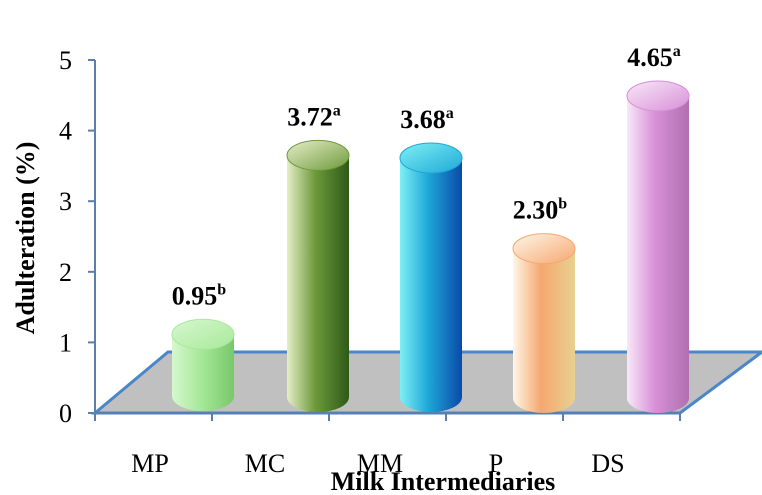 The height and width of the screenshot is (495, 762). I want to click on category-label: MM, so click(380, 463).